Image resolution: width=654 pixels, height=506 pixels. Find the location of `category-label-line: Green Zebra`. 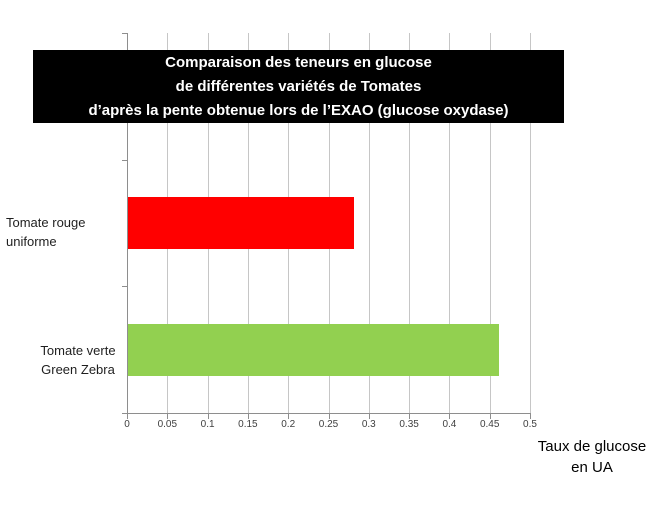

category-label-line: Green Zebra is located at coordinates (78, 369).